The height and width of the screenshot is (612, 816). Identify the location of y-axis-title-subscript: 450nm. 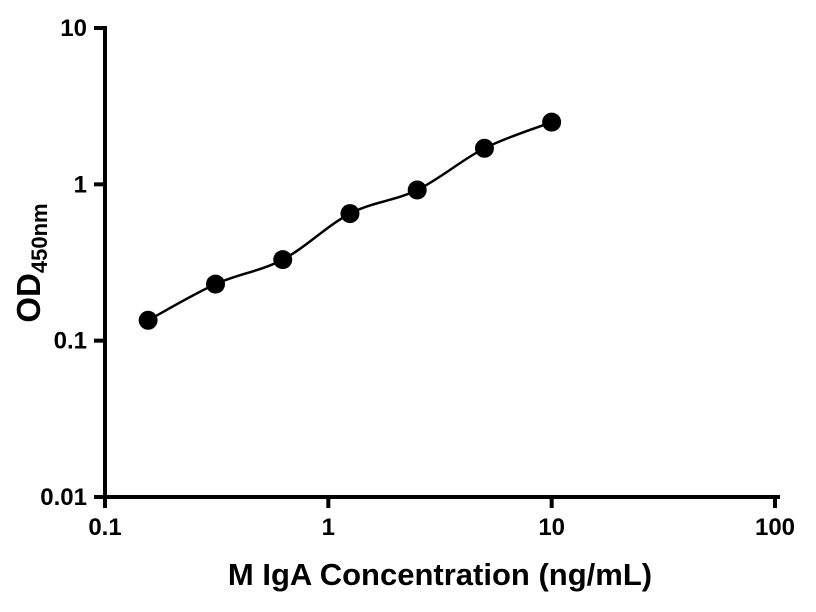
(39, 238).